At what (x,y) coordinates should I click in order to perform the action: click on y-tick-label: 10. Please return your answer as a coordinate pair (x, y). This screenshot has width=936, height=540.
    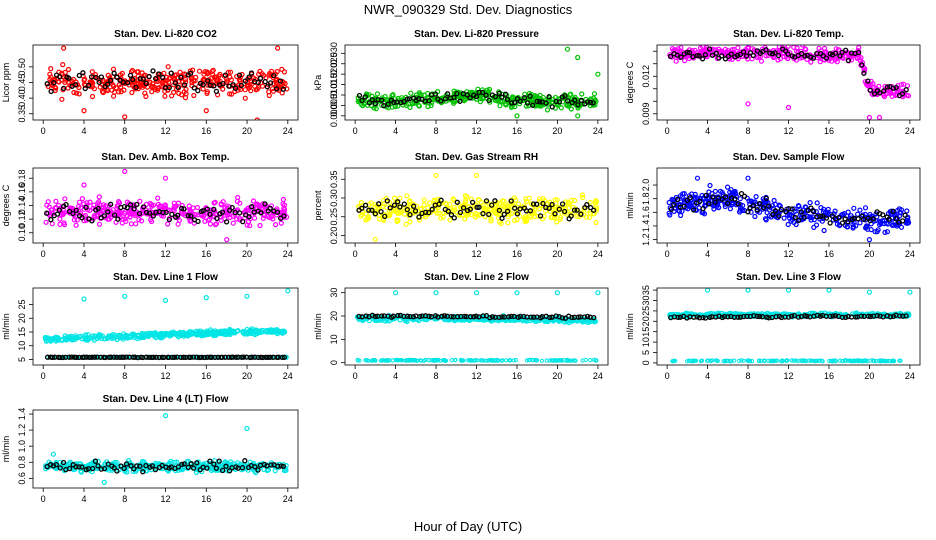
    Looking at the image, I should click on (646, 342).